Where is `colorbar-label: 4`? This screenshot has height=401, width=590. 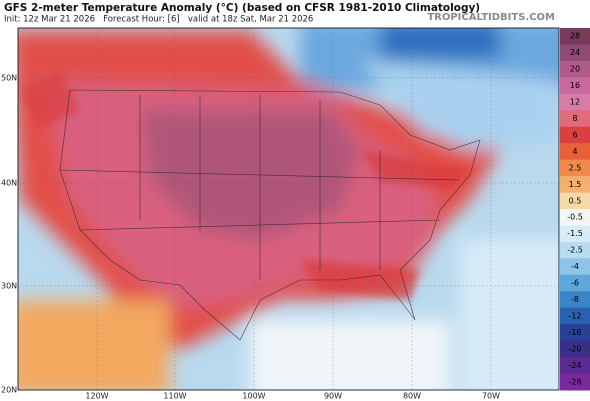
colorbar-label: 4 is located at coordinates (574, 151).